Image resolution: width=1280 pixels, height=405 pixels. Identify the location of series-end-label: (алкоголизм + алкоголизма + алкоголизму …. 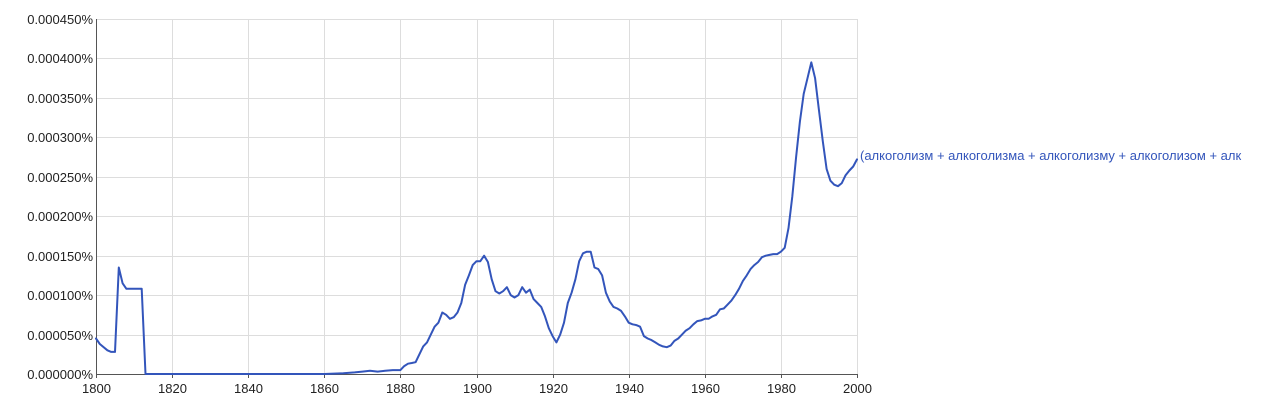
(1050, 155).